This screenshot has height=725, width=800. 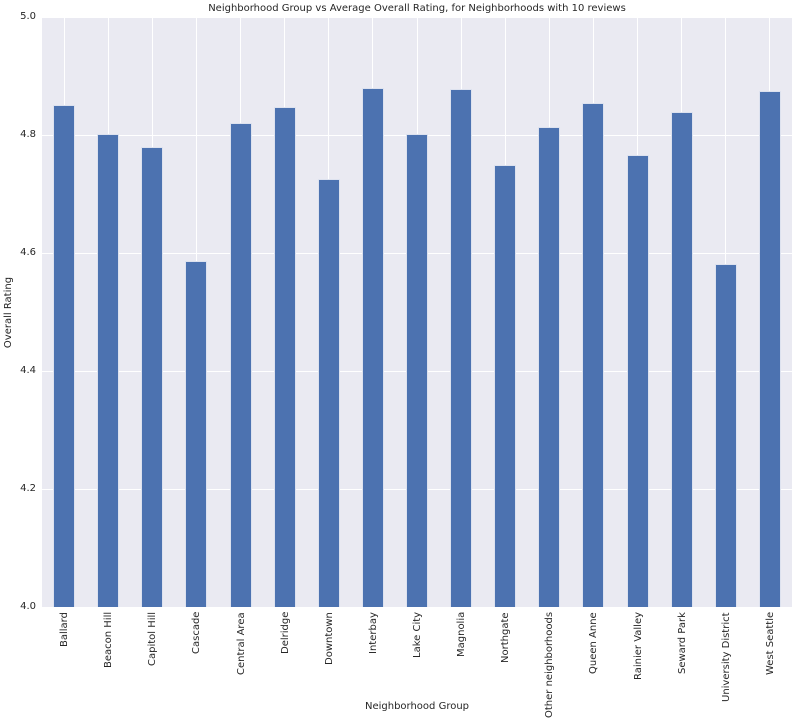 I want to click on y-tick-label: 4.0, so click(x=28, y=606).